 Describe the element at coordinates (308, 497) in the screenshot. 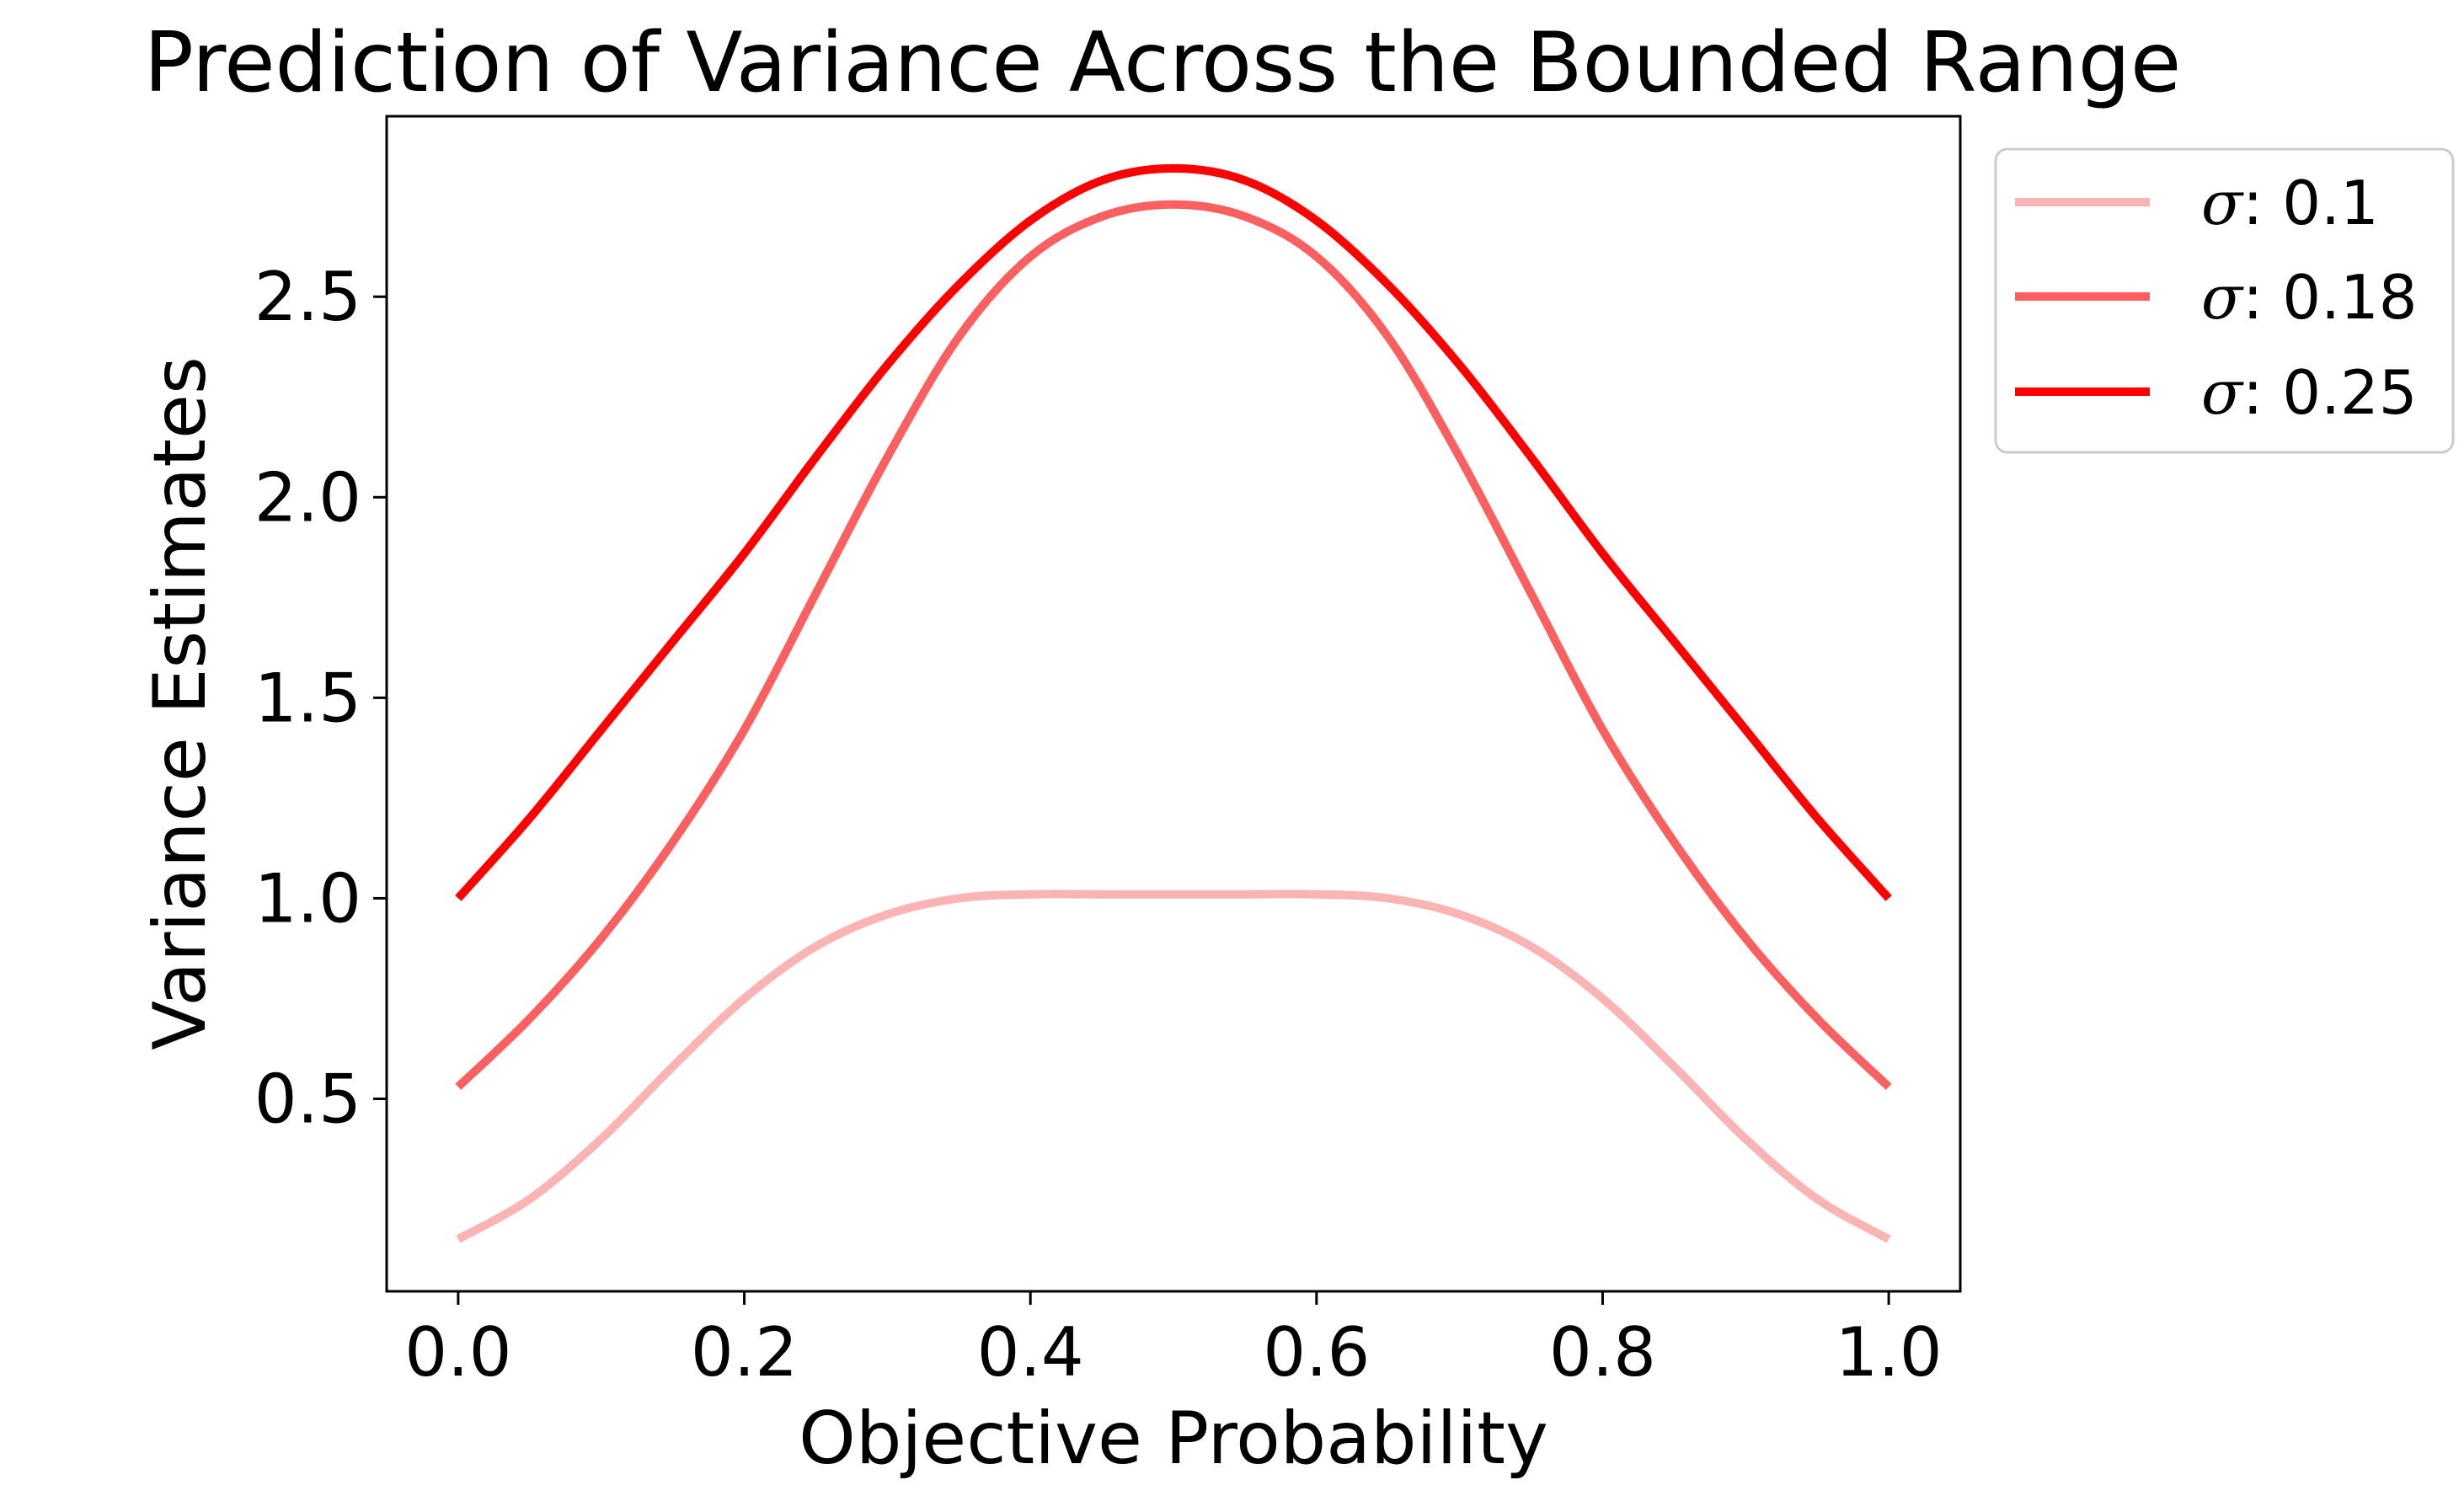

I see `y-tick-label: 2.0` at that location.